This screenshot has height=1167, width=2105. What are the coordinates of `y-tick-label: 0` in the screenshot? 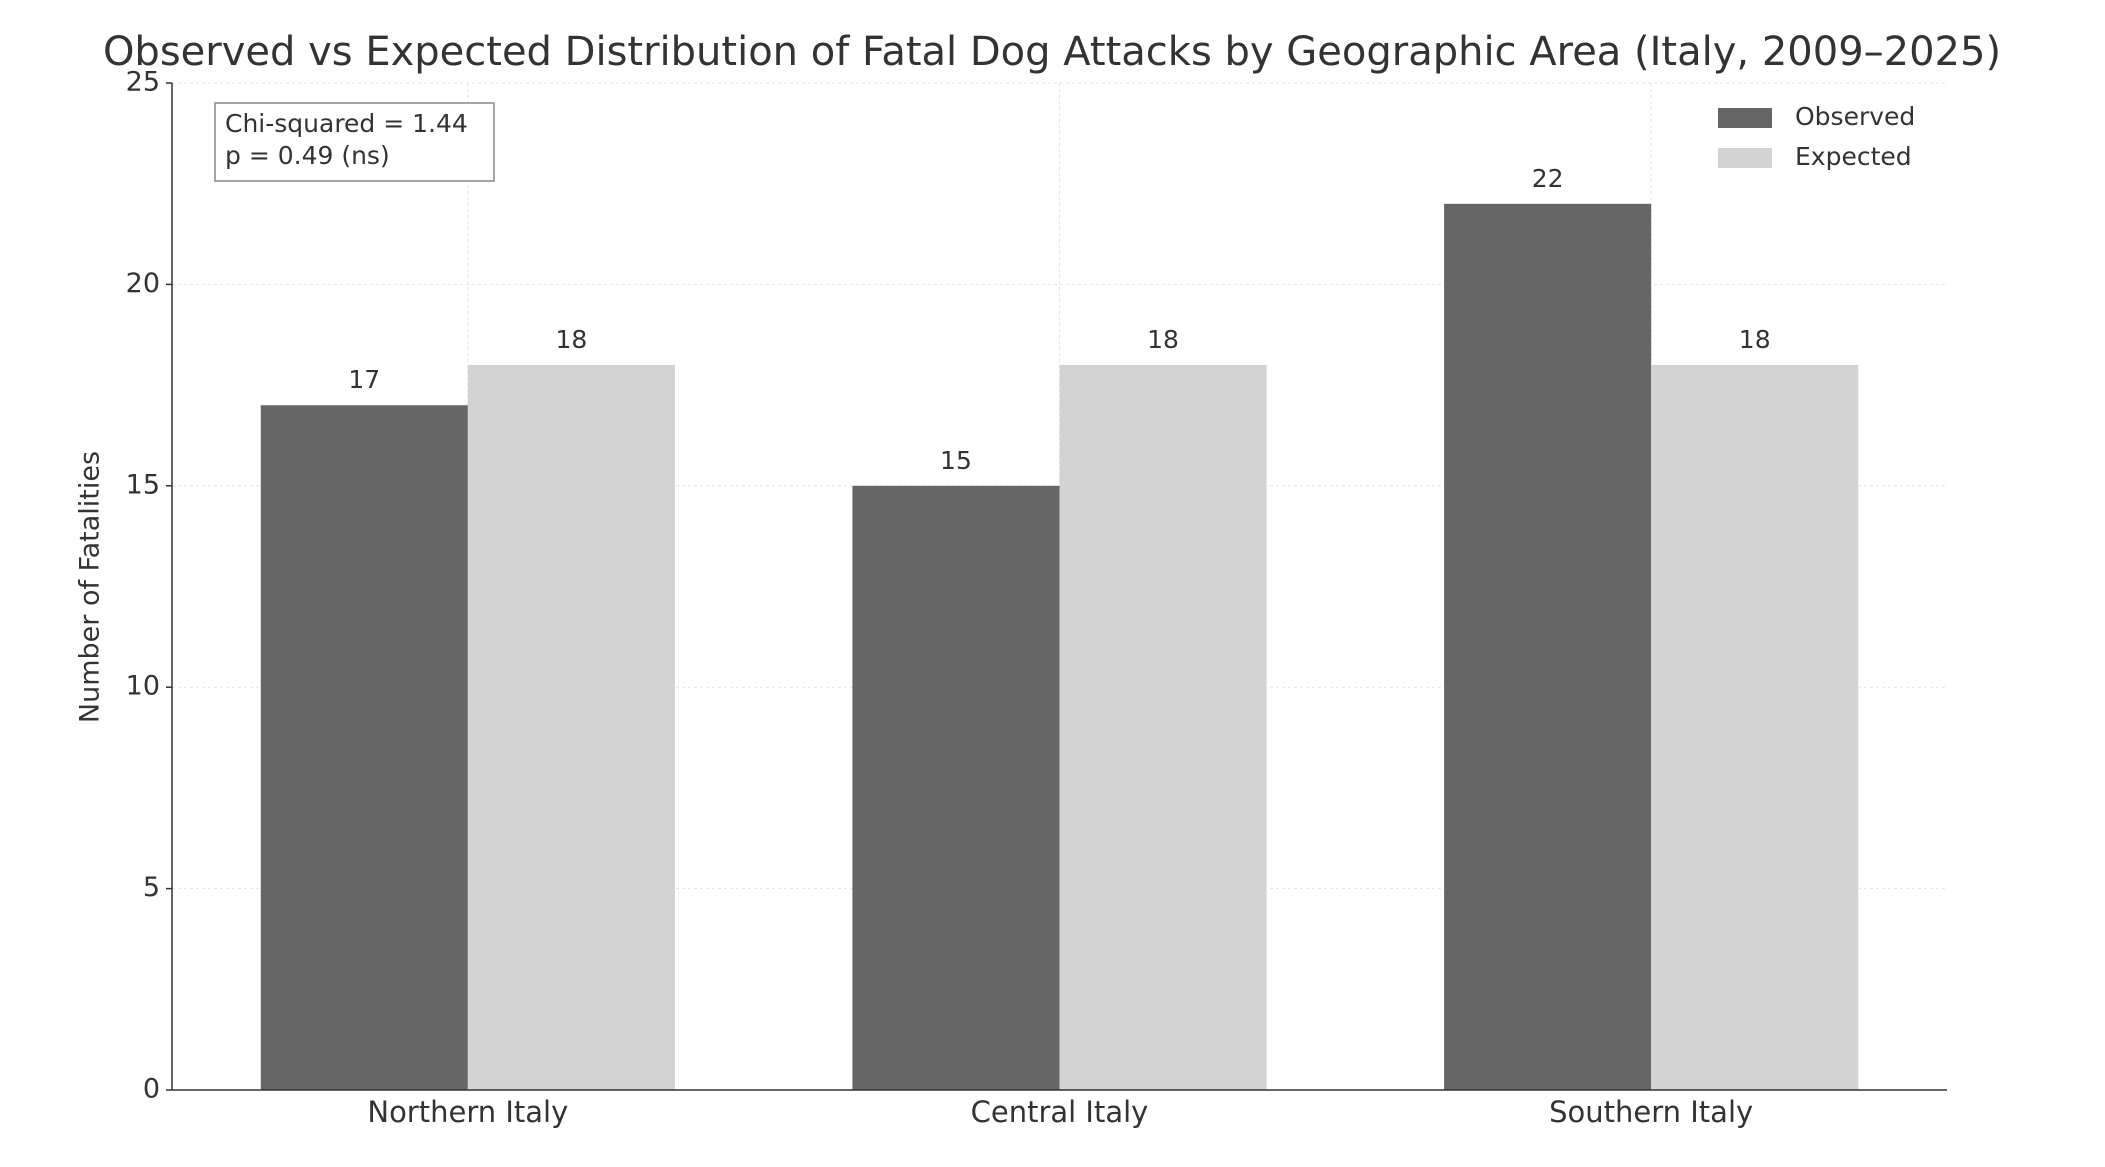 It's located at (151, 1089).